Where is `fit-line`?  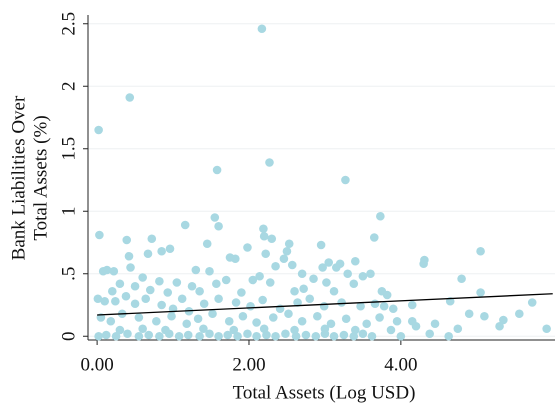
fit-line is located at coordinates (325, 304).